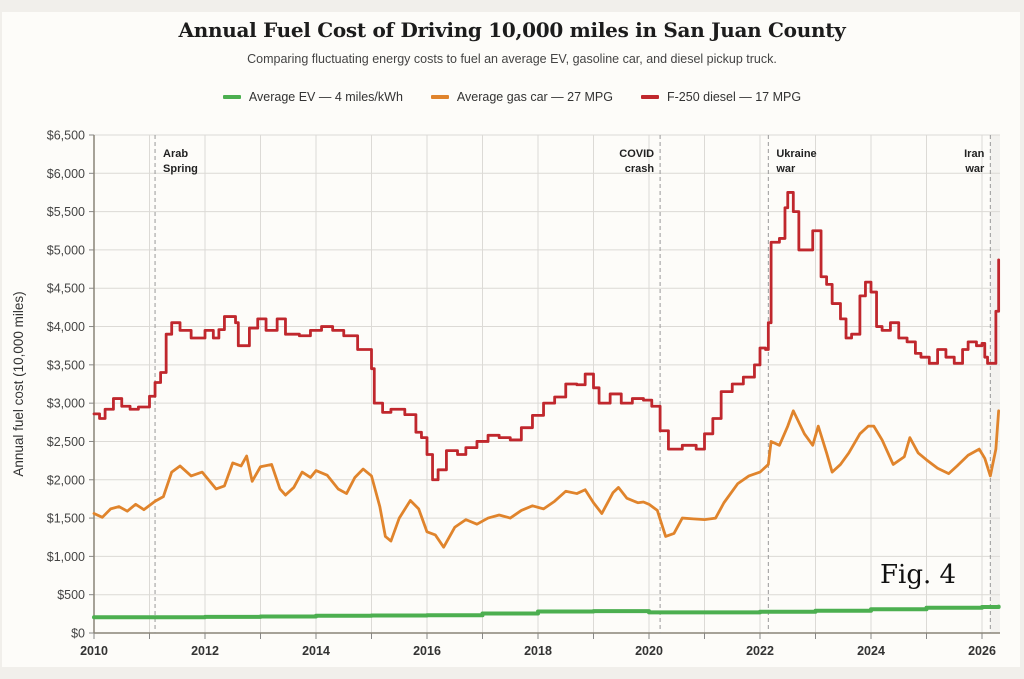 Image resolution: width=1024 pixels, height=679 pixels. I want to click on y-tick-label: $0, so click(78, 634).